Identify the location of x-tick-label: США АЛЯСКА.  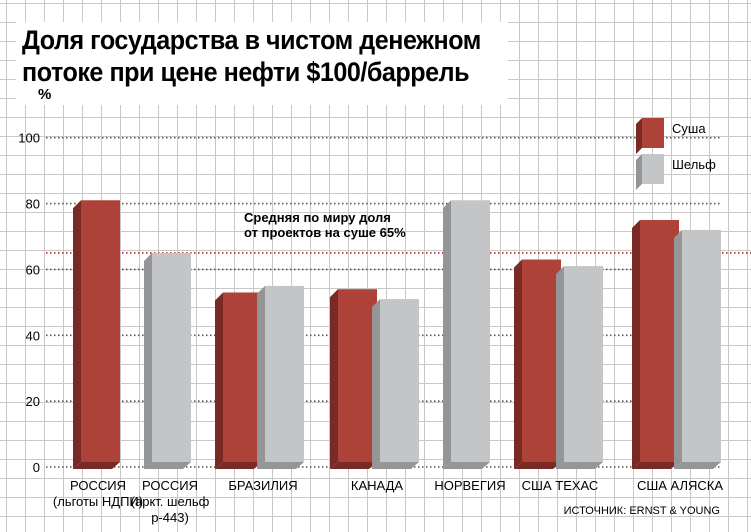
(680, 485).